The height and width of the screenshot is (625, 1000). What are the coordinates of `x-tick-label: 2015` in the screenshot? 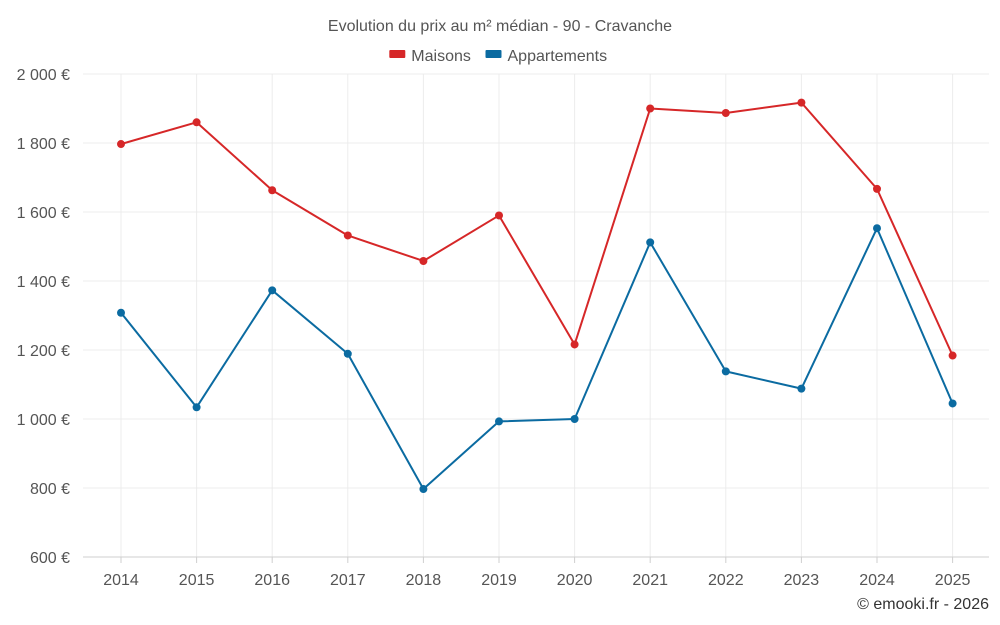 It's located at (197, 580).